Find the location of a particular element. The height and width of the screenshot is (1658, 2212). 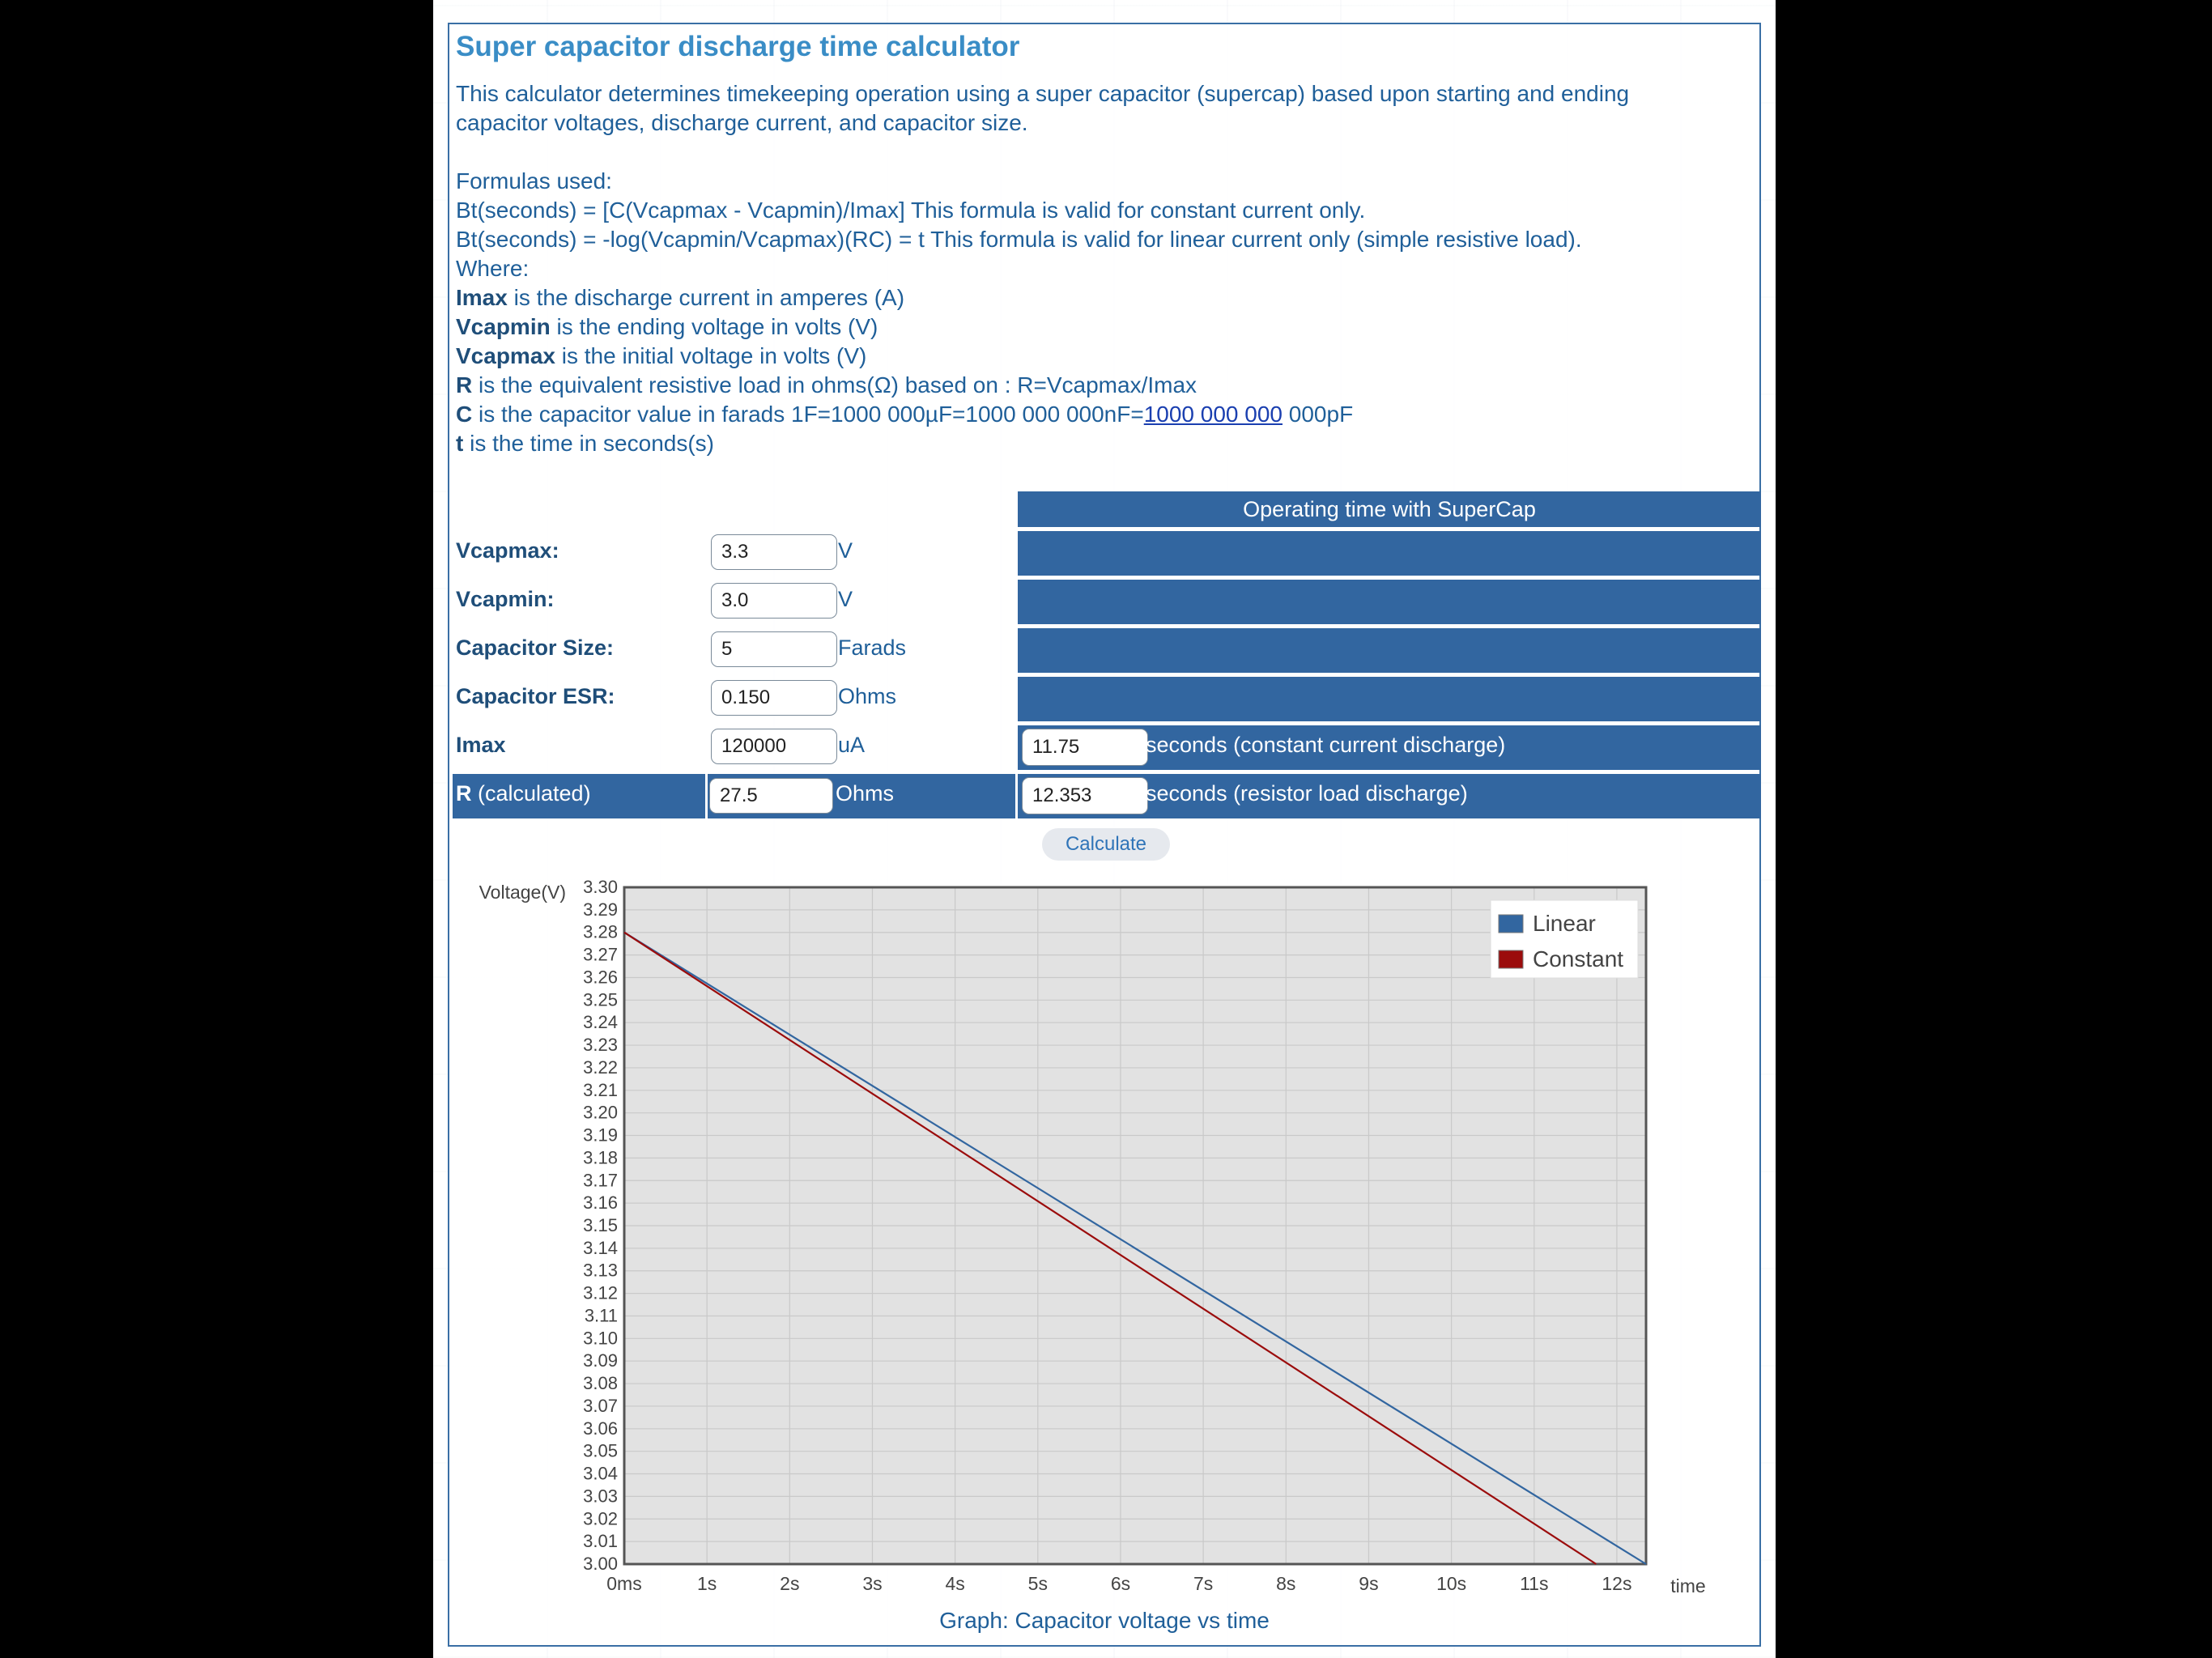

y-tick-label: 3.03 is located at coordinates (601, 1496).